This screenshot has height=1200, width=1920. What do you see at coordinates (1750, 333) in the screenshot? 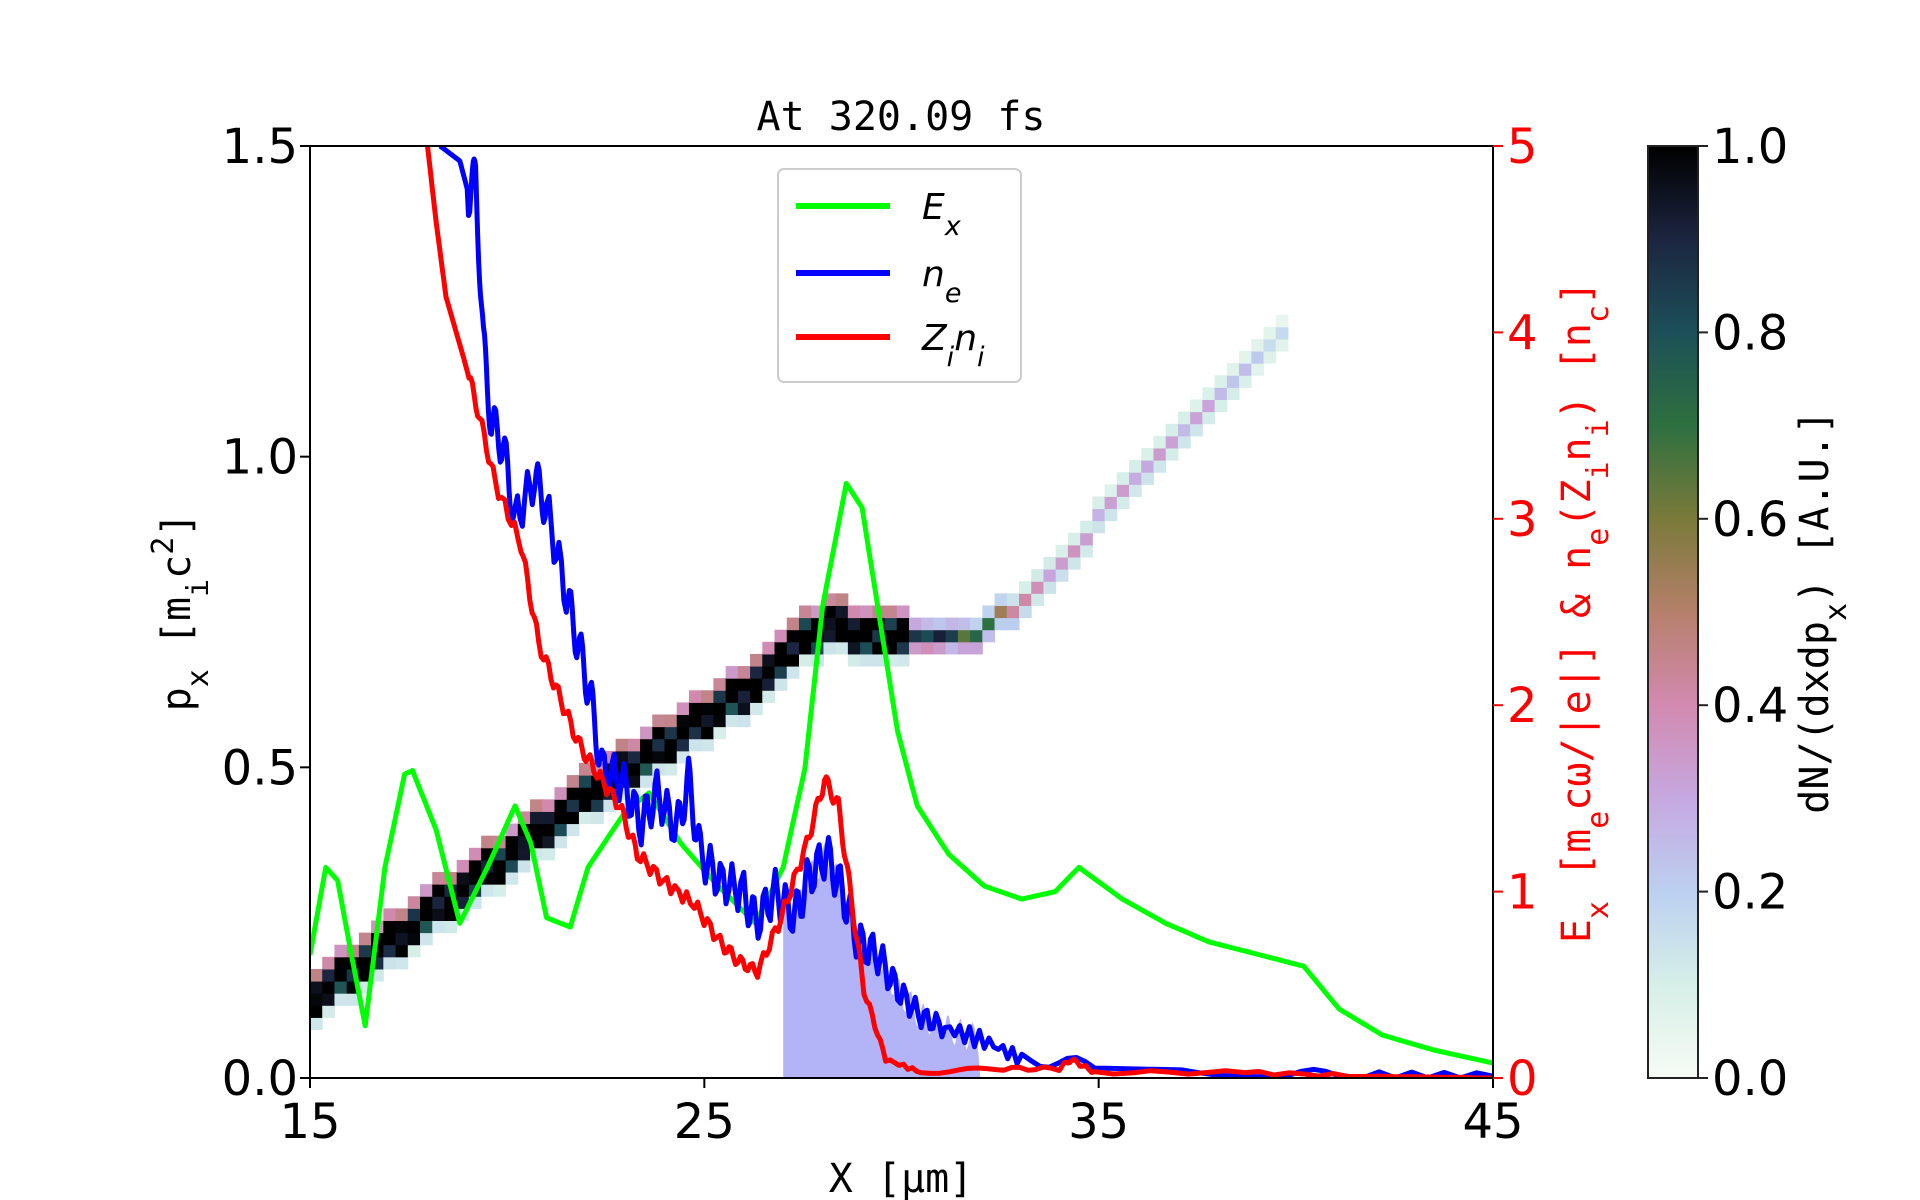
I see `colorbar-tick-label: 0.8` at bounding box center [1750, 333].